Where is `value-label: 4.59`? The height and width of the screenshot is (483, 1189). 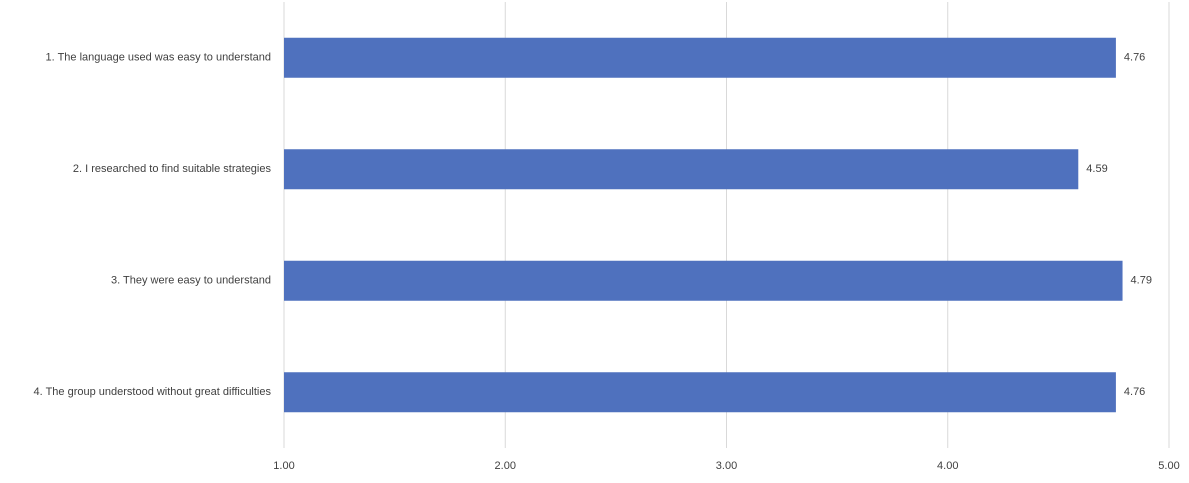 value-label: 4.59 is located at coordinates (1096, 169).